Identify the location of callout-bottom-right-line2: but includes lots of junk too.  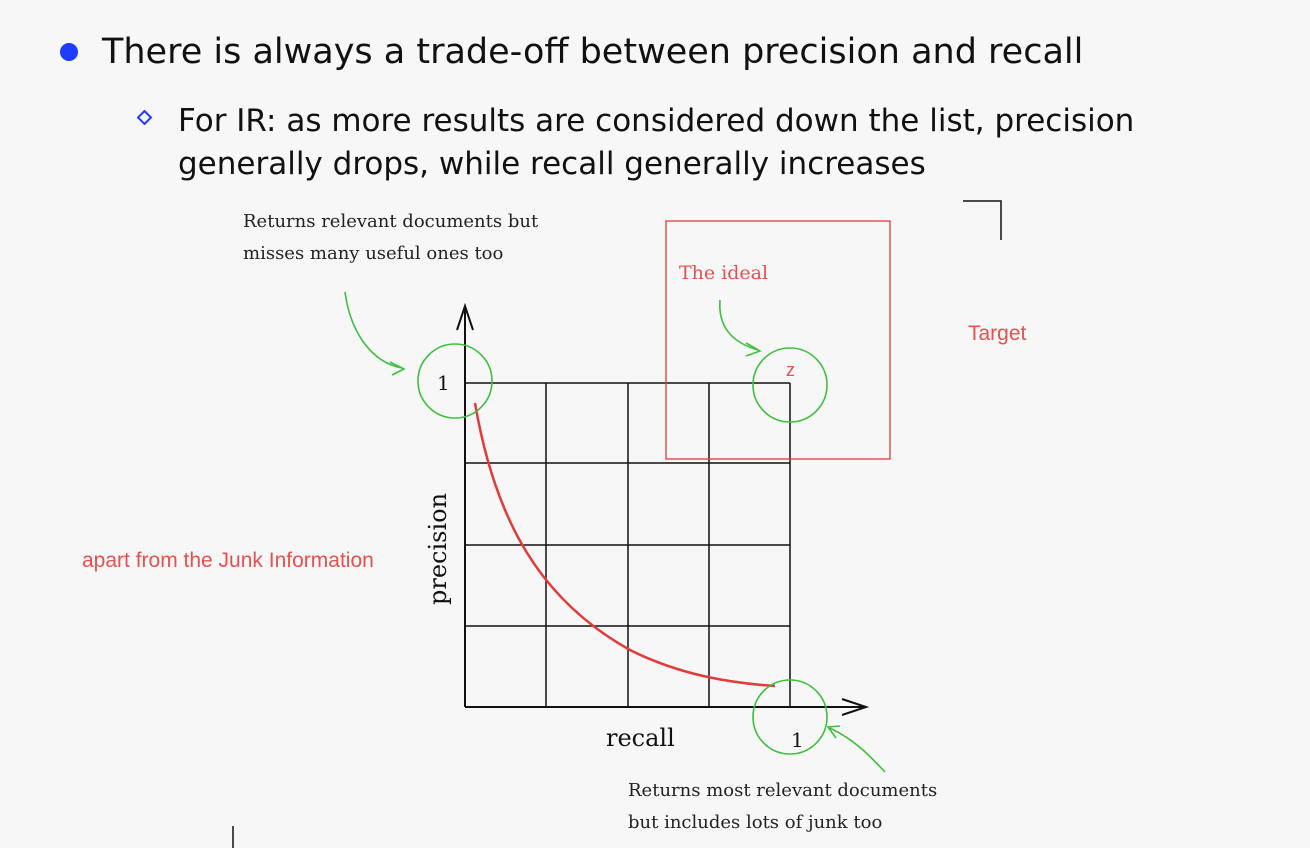
(755, 822).